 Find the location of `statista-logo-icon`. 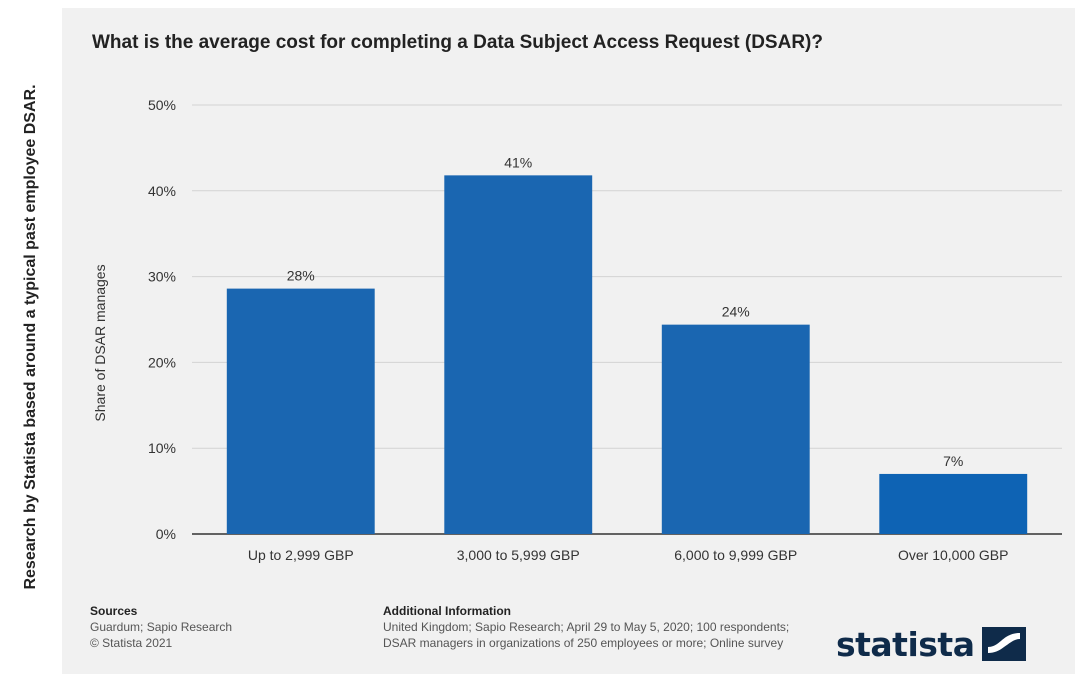

statista-logo-icon is located at coordinates (1004, 644).